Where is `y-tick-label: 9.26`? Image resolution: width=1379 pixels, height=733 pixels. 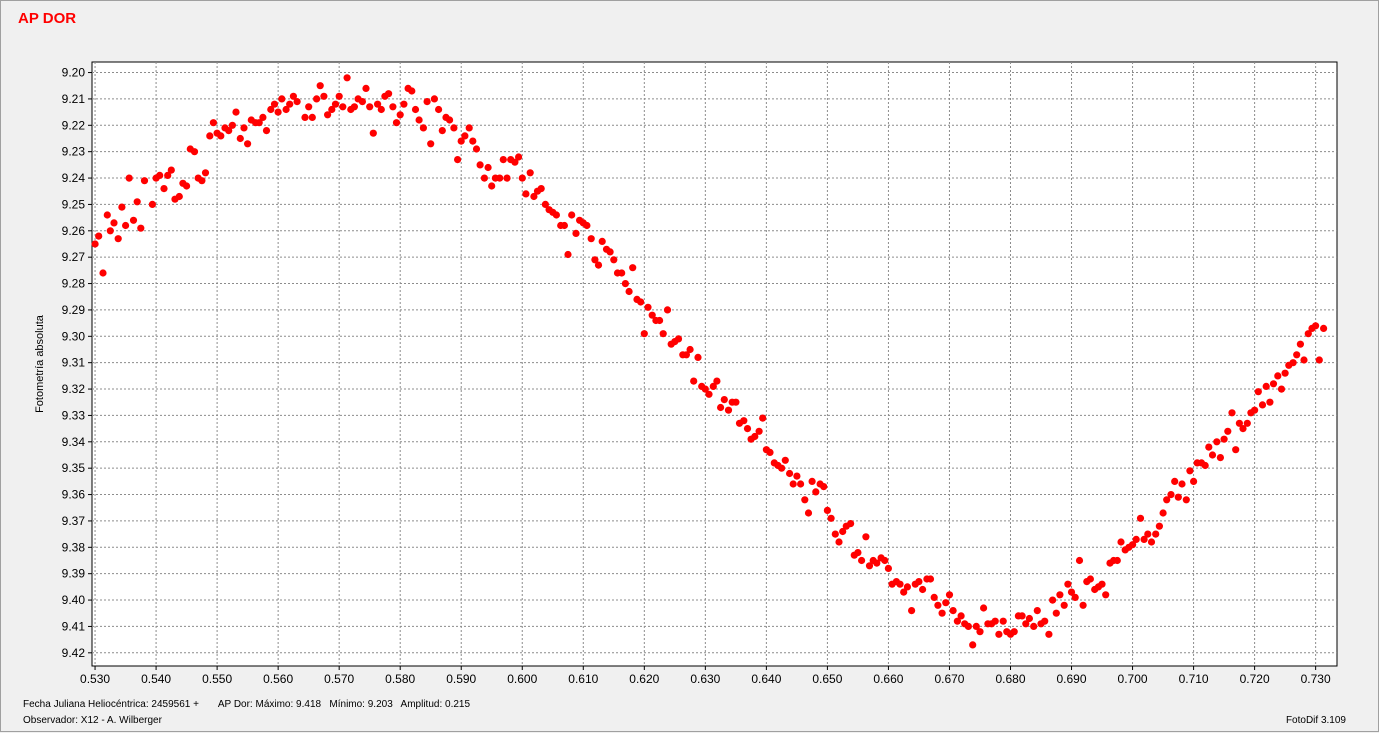 y-tick-label: 9.26 is located at coordinates (74, 231).